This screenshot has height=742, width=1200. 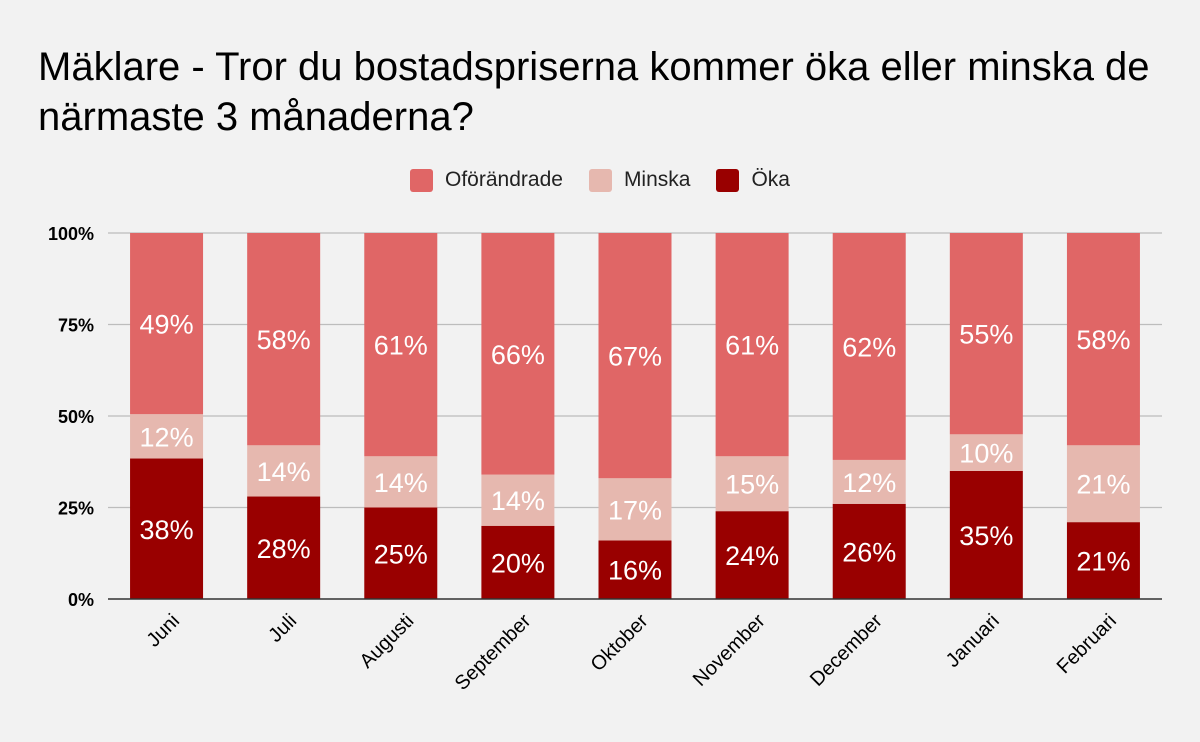 I want to click on y-tick-label: 50%, so click(x=76, y=417).